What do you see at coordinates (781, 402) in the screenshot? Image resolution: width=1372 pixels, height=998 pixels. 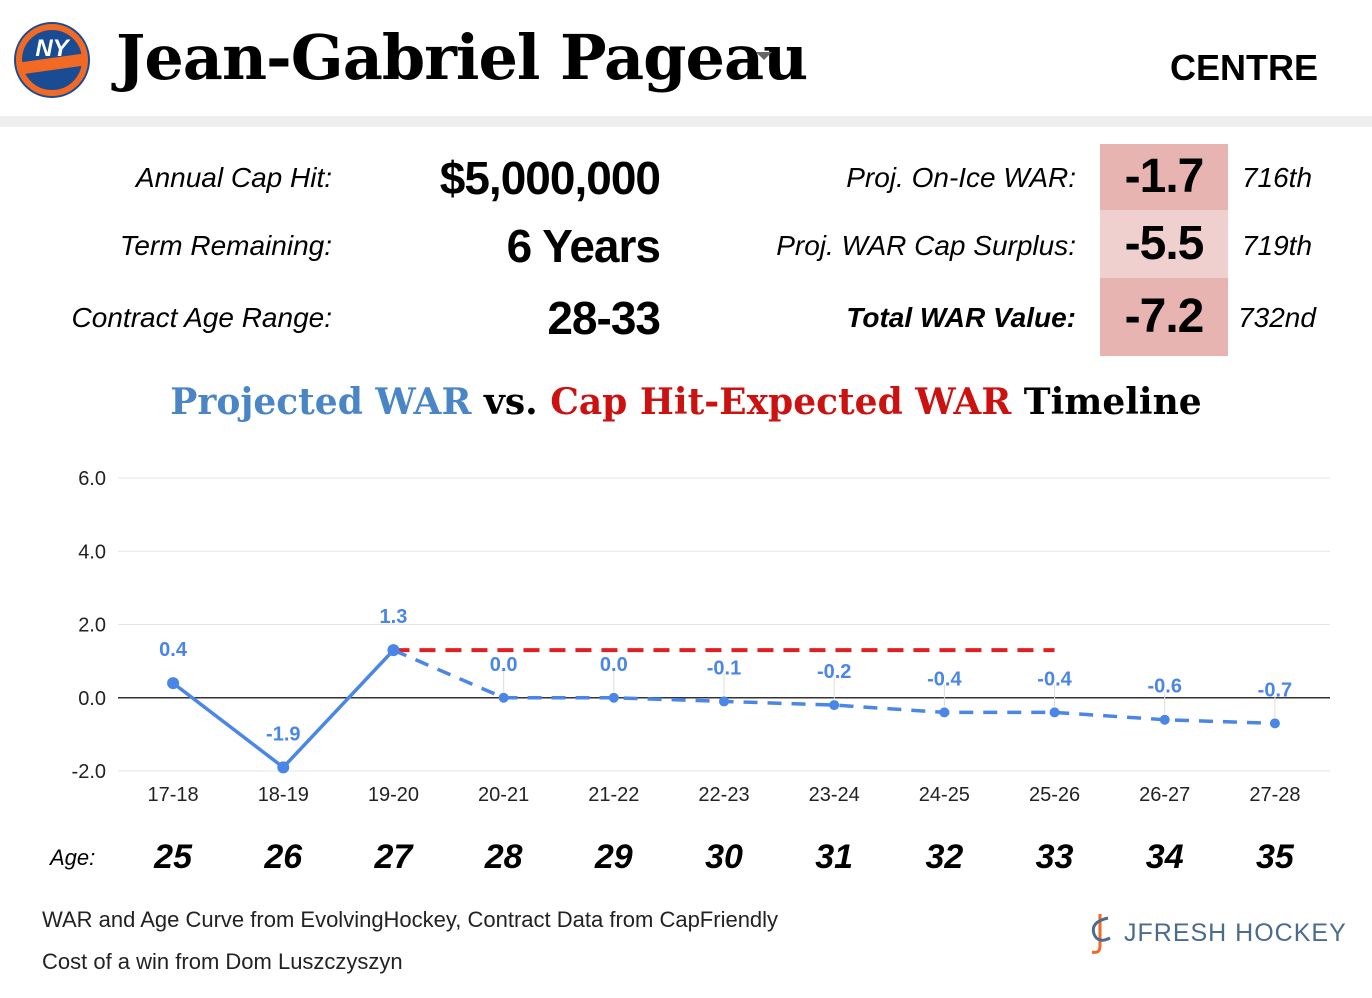 I see `chart-title-expected: Cap Hit-Expected WAR` at bounding box center [781, 402].